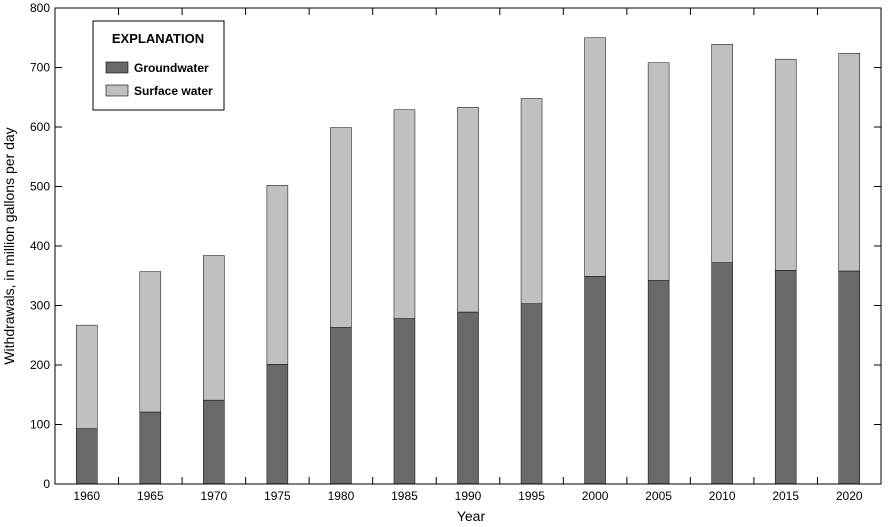 Image resolution: width=891 pixels, height=527 pixels. What do you see at coordinates (531, 394) in the screenshot?
I see `bar-groundwater-1995` at bounding box center [531, 394].